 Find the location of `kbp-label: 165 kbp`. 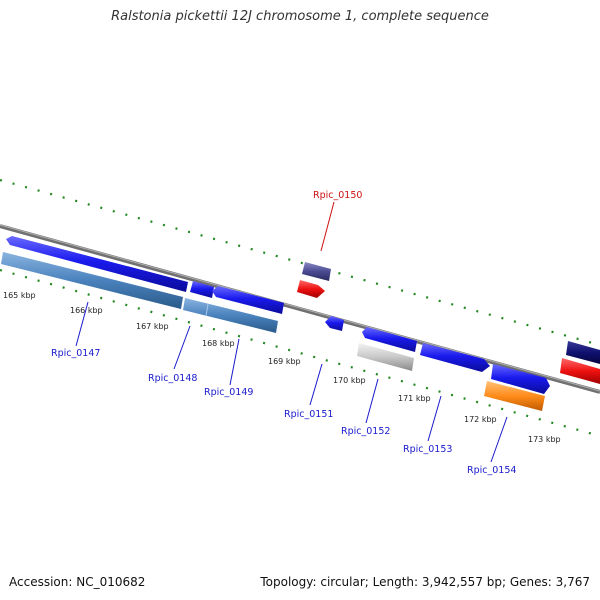

kbp-label: 165 kbp is located at coordinates (19, 295).